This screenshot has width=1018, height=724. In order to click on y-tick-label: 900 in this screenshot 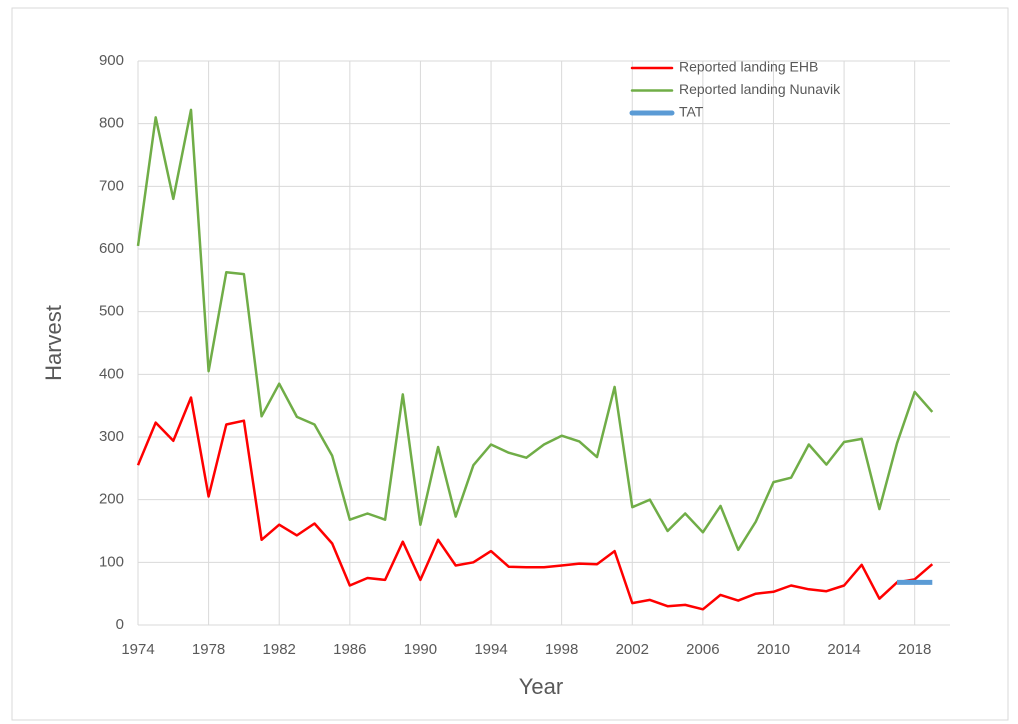, I will do `click(111, 60)`.